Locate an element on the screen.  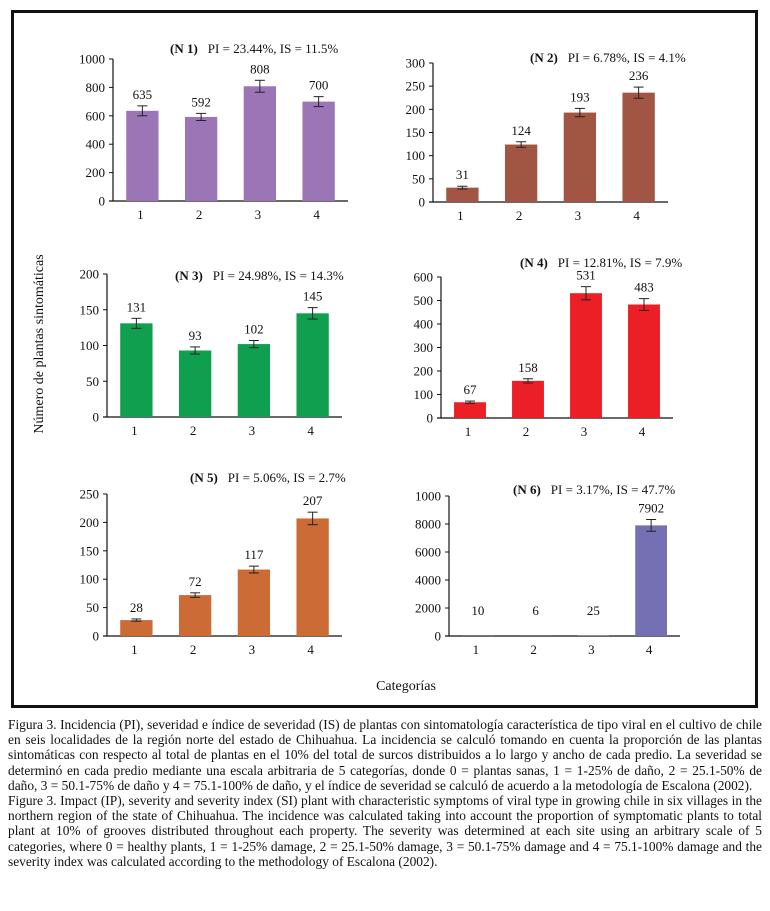
y-axis-title: Número de plantas sintomáticas is located at coordinates (39, 343).